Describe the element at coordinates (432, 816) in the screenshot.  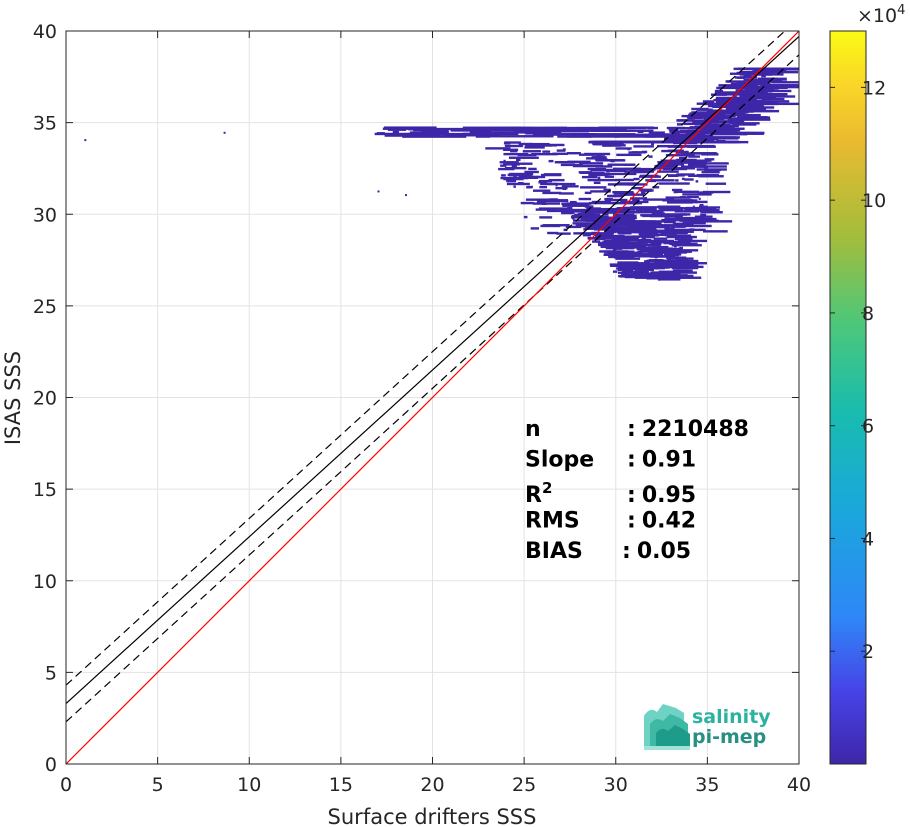
I see `x-axis-label: Surface drifters SSS` at that location.